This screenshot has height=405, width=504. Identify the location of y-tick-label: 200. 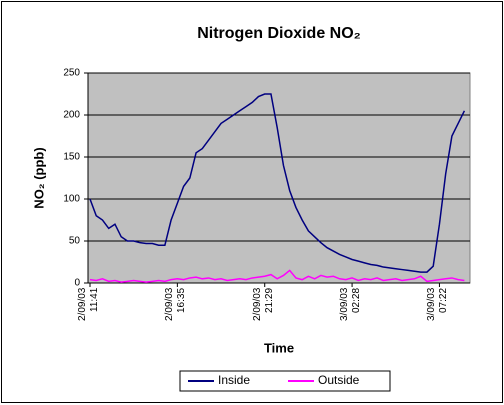
(71, 115).